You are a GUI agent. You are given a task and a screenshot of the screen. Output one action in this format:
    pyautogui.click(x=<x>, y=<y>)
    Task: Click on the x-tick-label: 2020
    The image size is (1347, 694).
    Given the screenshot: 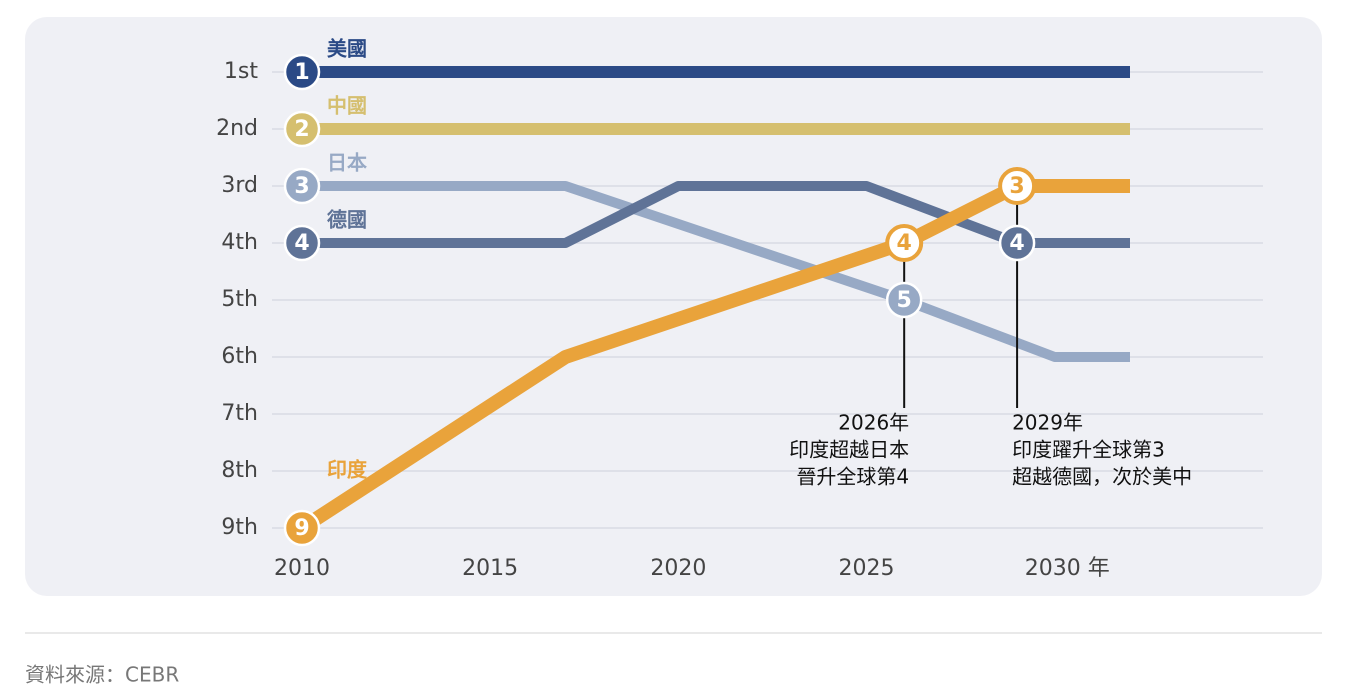 What is the action you would take?
    pyautogui.click(x=678, y=568)
    